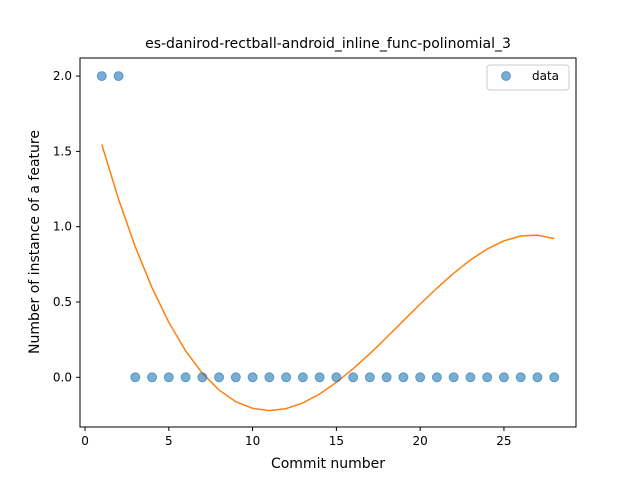 This screenshot has height=480, width=640. I want to click on x-axis-label: Commit number, so click(328, 464).